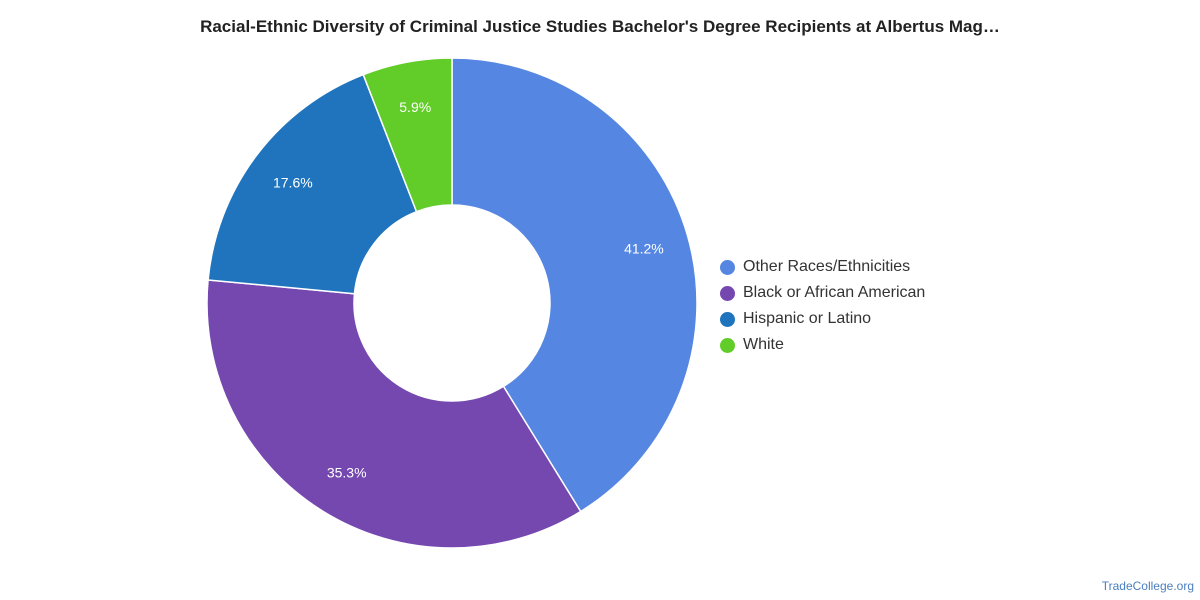 The image size is (1200, 600). What do you see at coordinates (407, 135) in the screenshot?
I see `slice-white` at bounding box center [407, 135].